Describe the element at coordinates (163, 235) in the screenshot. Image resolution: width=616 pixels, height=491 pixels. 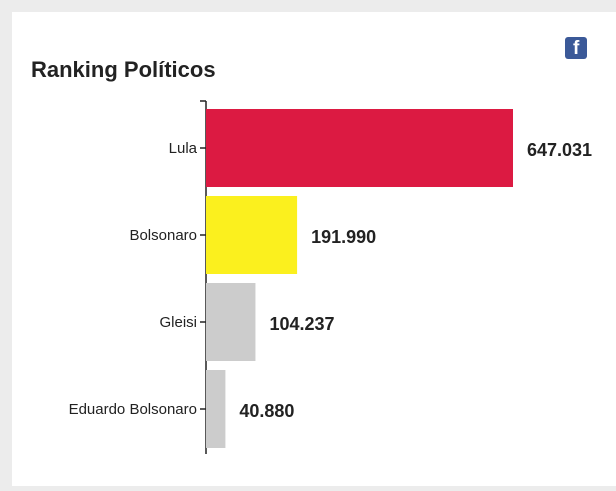
I see `category-label: Bolsonaro` at that location.